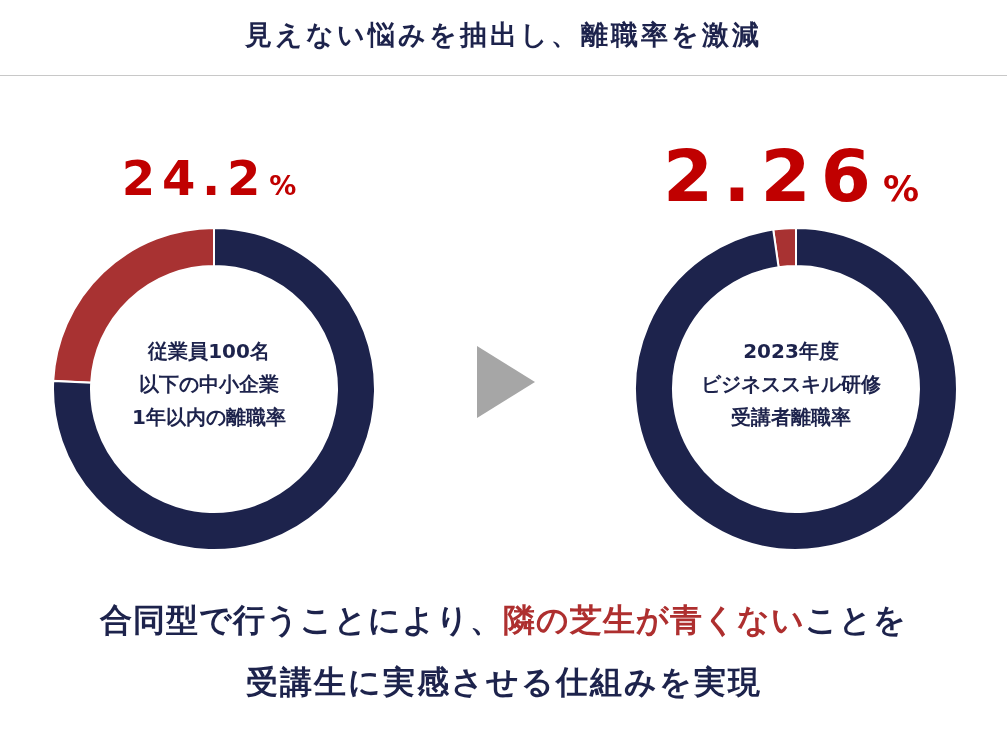 The width and height of the screenshot is (1007, 730). Describe the element at coordinates (209, 384) in the screenshot. I see `text: 以下の中小企業` at that location.